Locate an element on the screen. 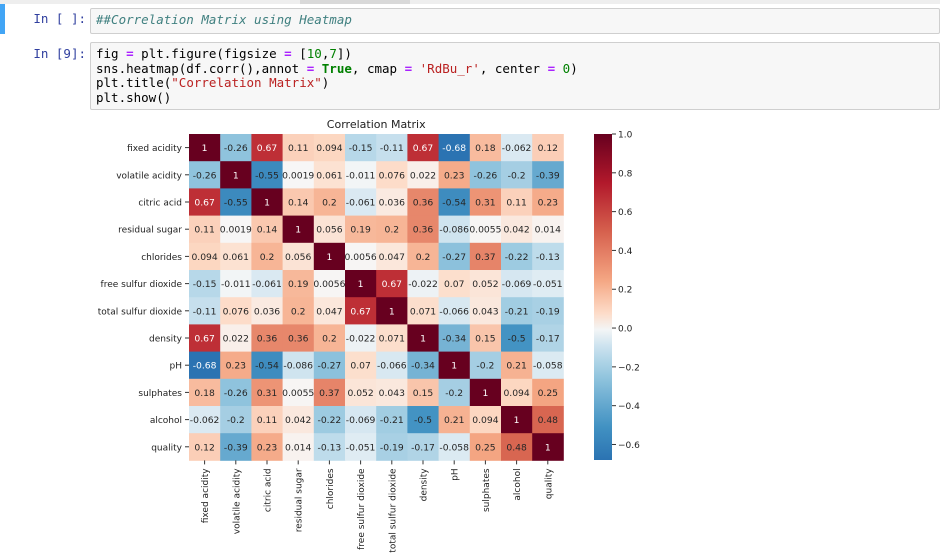 The image size is (940, 557). cell-annotation: -0.061 is located at coordinates (267, 284).